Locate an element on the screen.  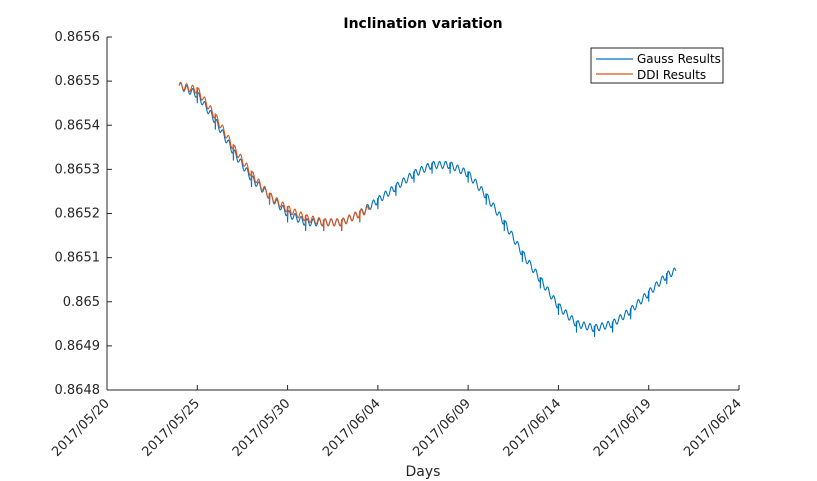
y-tick-label: 0.8653 is located at coordinates (78, 169).